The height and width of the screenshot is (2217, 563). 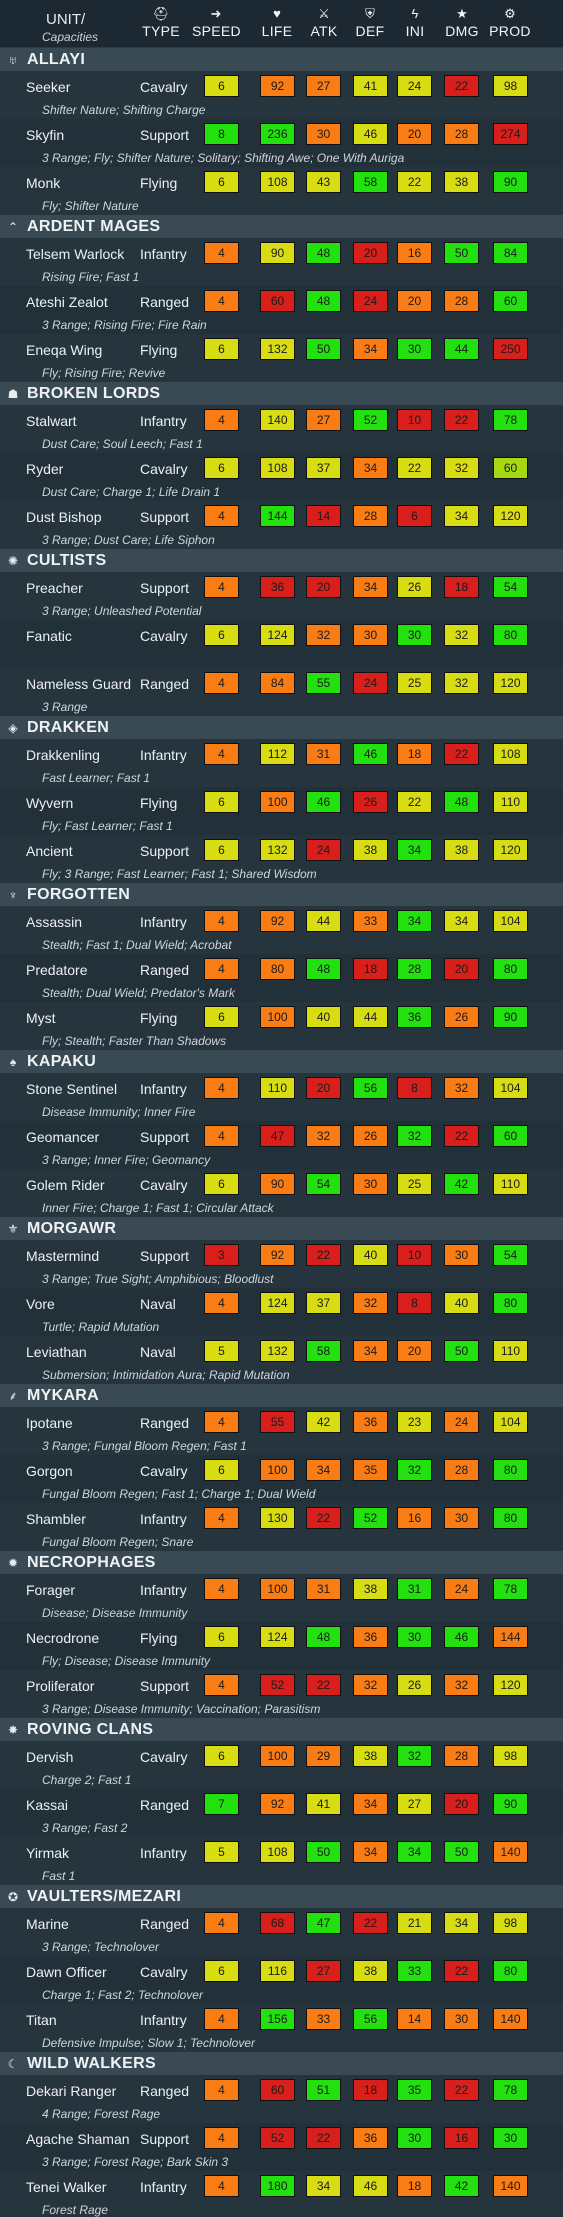 I want to click on unit-name: Marine, so click(x=47, y=1924).